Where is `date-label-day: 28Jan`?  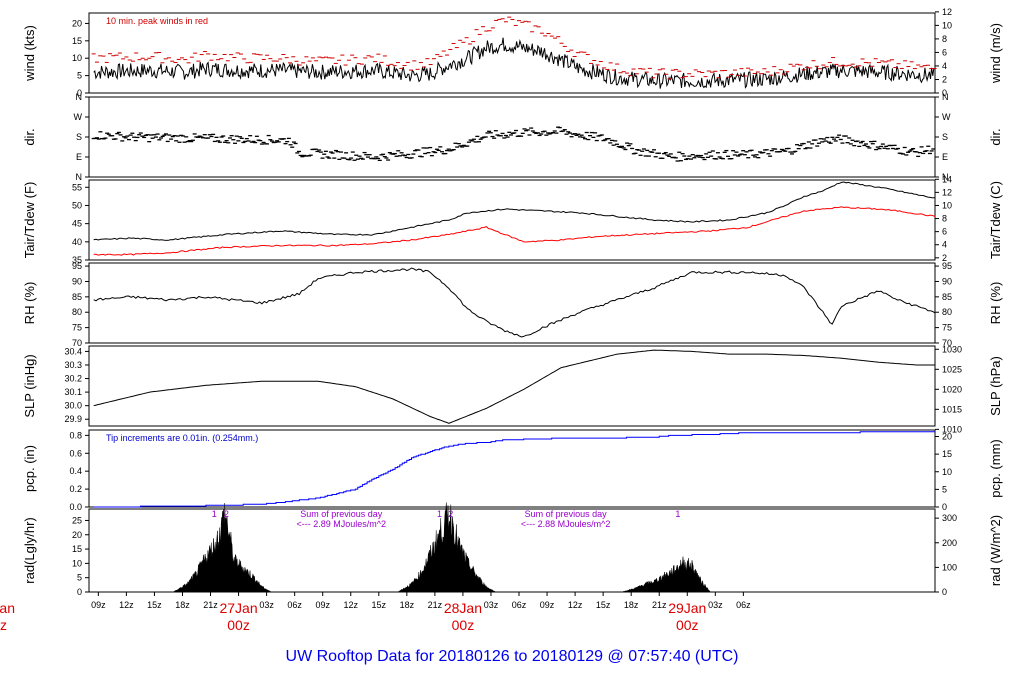 date-label-day: 28Jan is located at coordinates (463, 608).